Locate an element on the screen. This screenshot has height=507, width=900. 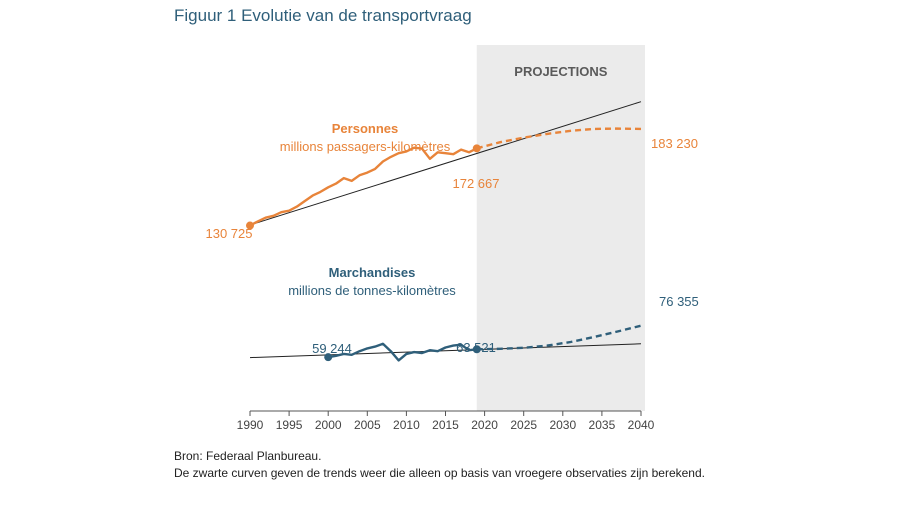
goods-end-label: 63 521 is located at coordinates (476, 347).